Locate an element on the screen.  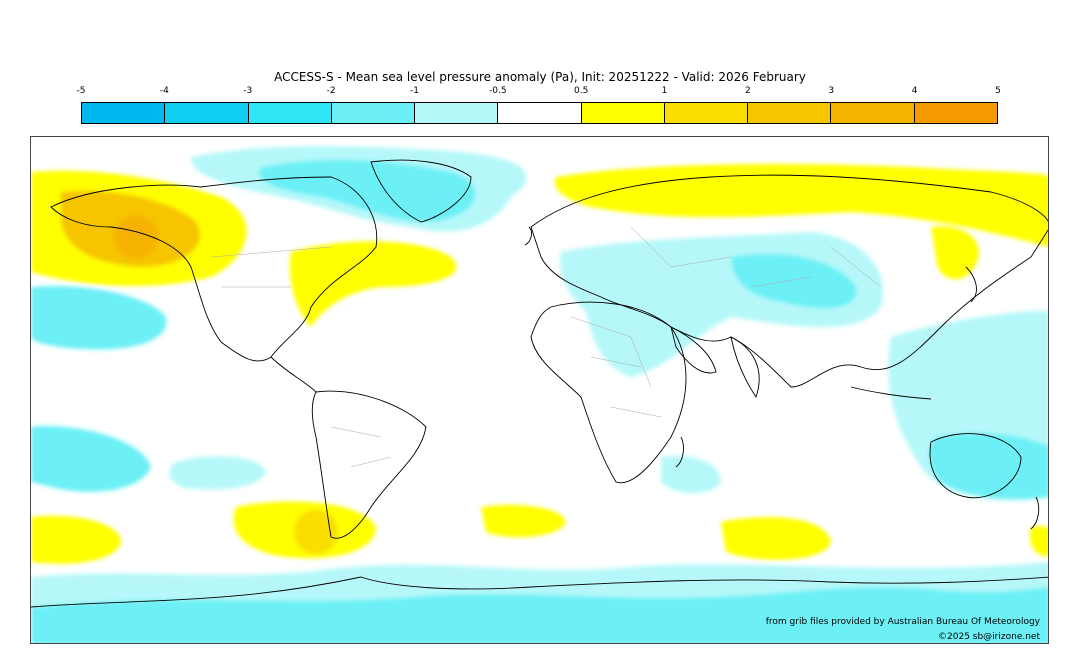
legend-tick-label: 5 is located at coordinates (998, 91).